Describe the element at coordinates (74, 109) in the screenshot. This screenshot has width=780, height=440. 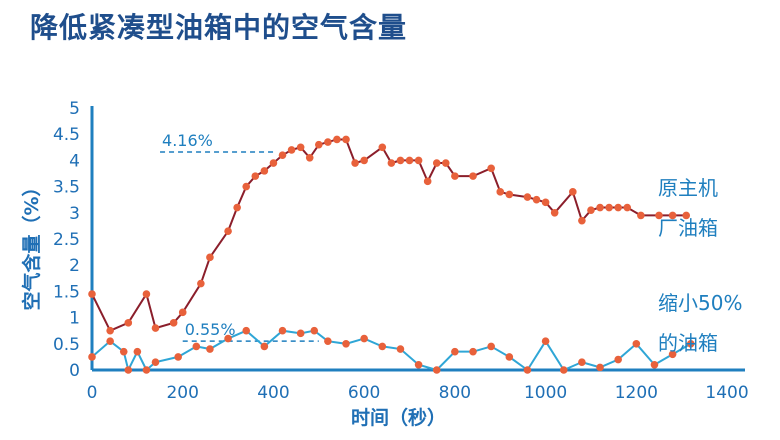
I see `y-tick-label: 5` at that location.